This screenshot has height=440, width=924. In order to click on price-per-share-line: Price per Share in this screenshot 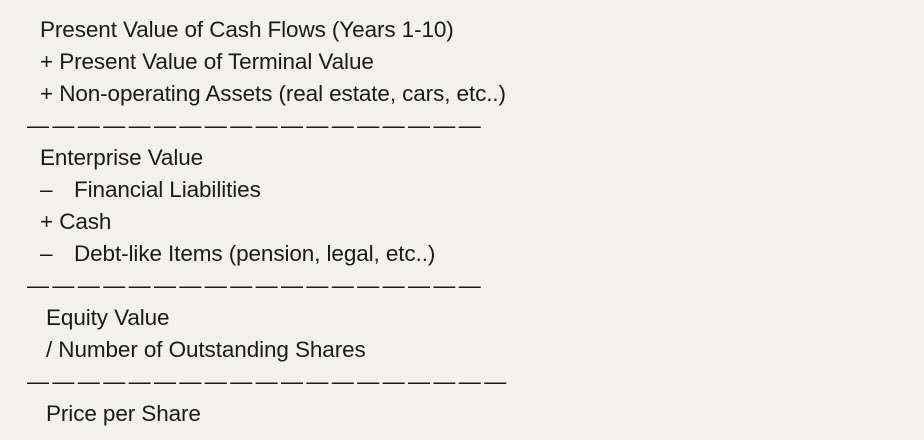, I will do `click(123, 413)`.